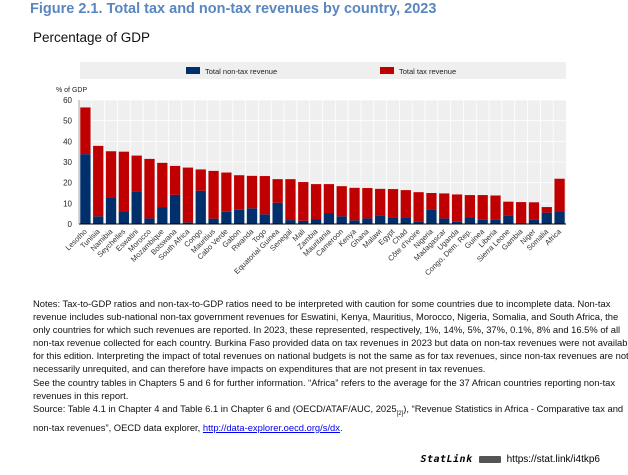 The height and width of the screenshot is (475, 628). I want to click on y-tick-label: 10, so click(67, 203).